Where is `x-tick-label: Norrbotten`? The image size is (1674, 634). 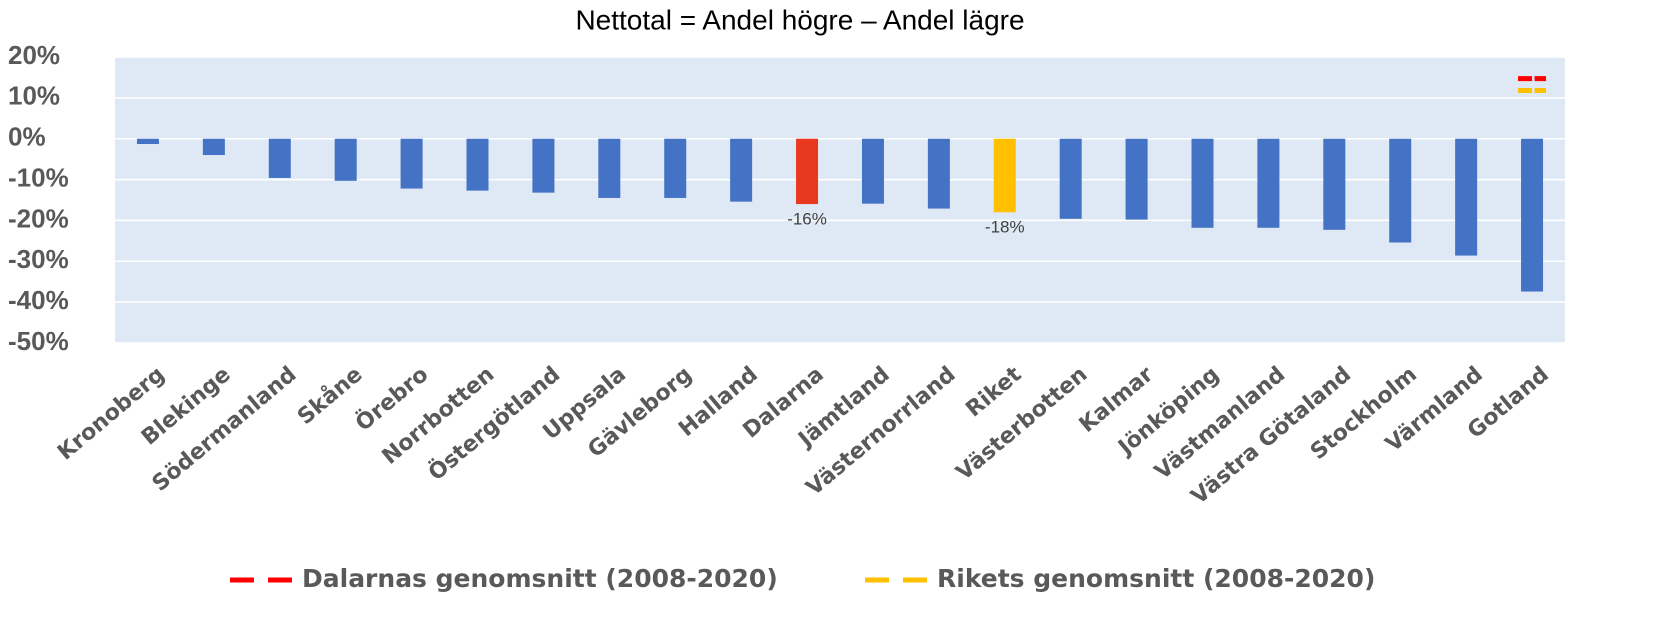 x-tick-label: Norrbotten is located at coordinates (439, 416).